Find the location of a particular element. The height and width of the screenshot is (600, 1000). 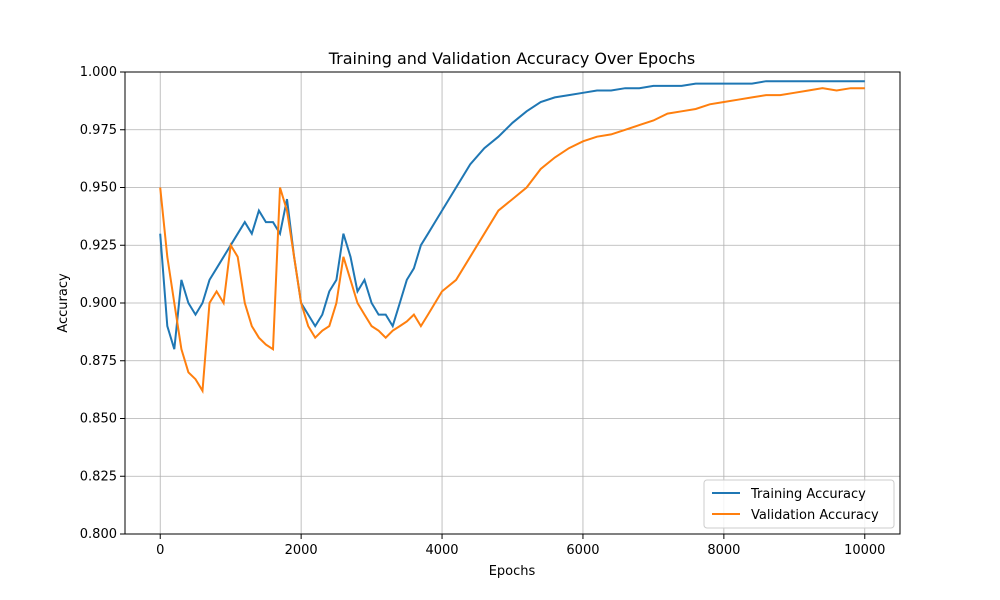

y-tick-label: 0.975 is located at coordinates (98, 130).